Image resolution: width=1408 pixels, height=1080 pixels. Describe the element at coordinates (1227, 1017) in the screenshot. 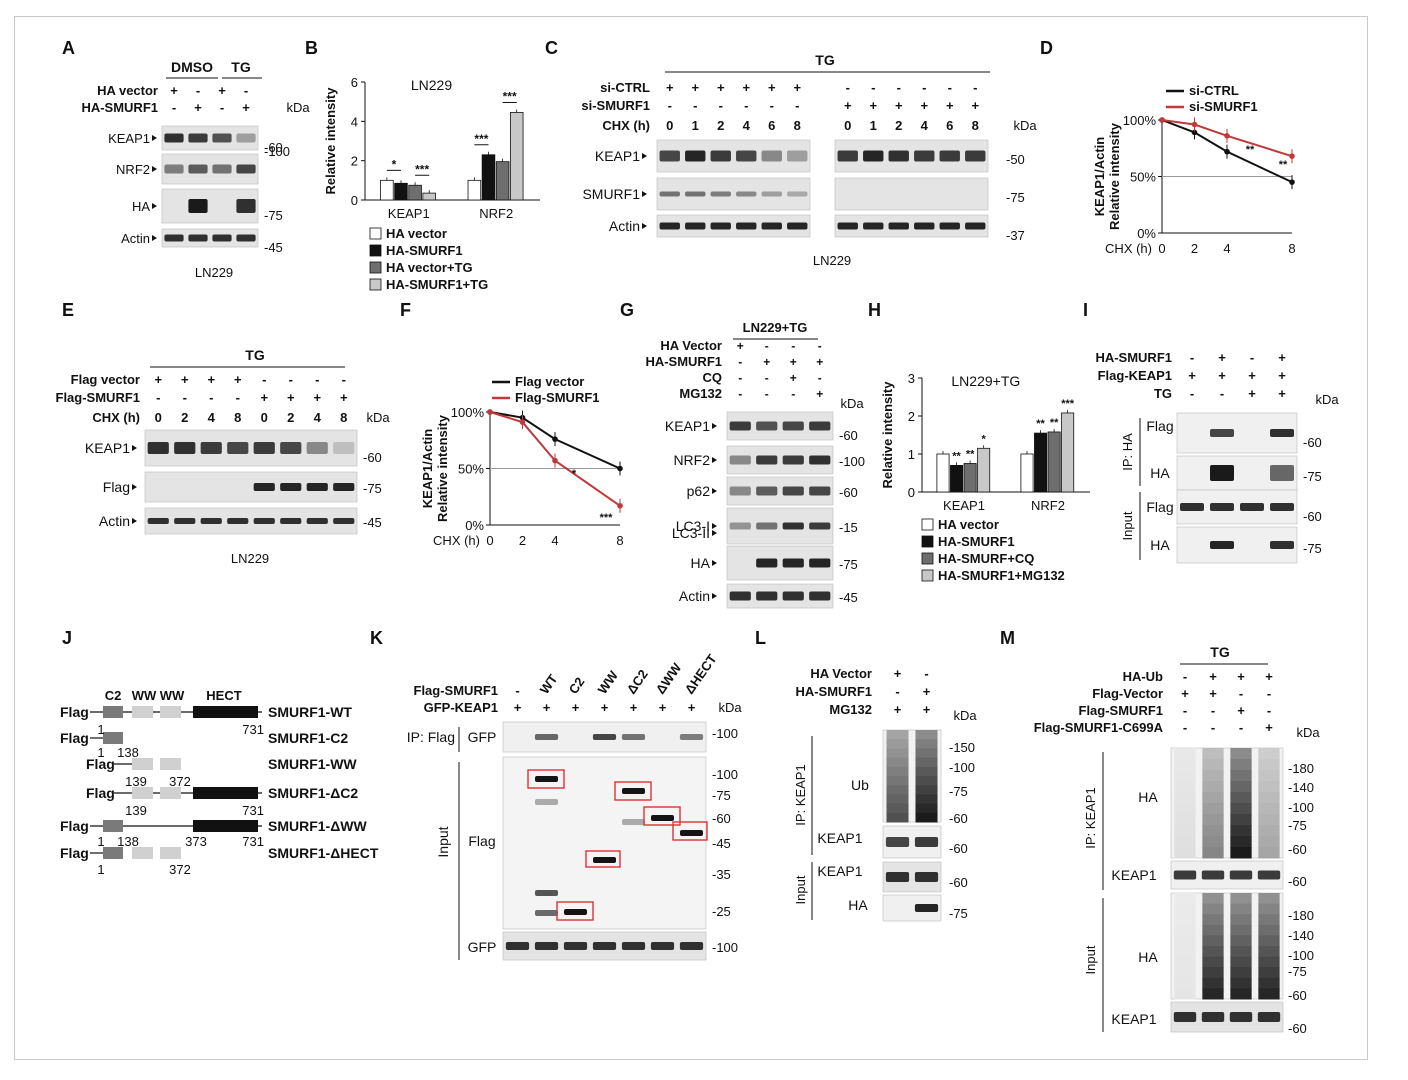

I see `blot-keap1-input` at that location.